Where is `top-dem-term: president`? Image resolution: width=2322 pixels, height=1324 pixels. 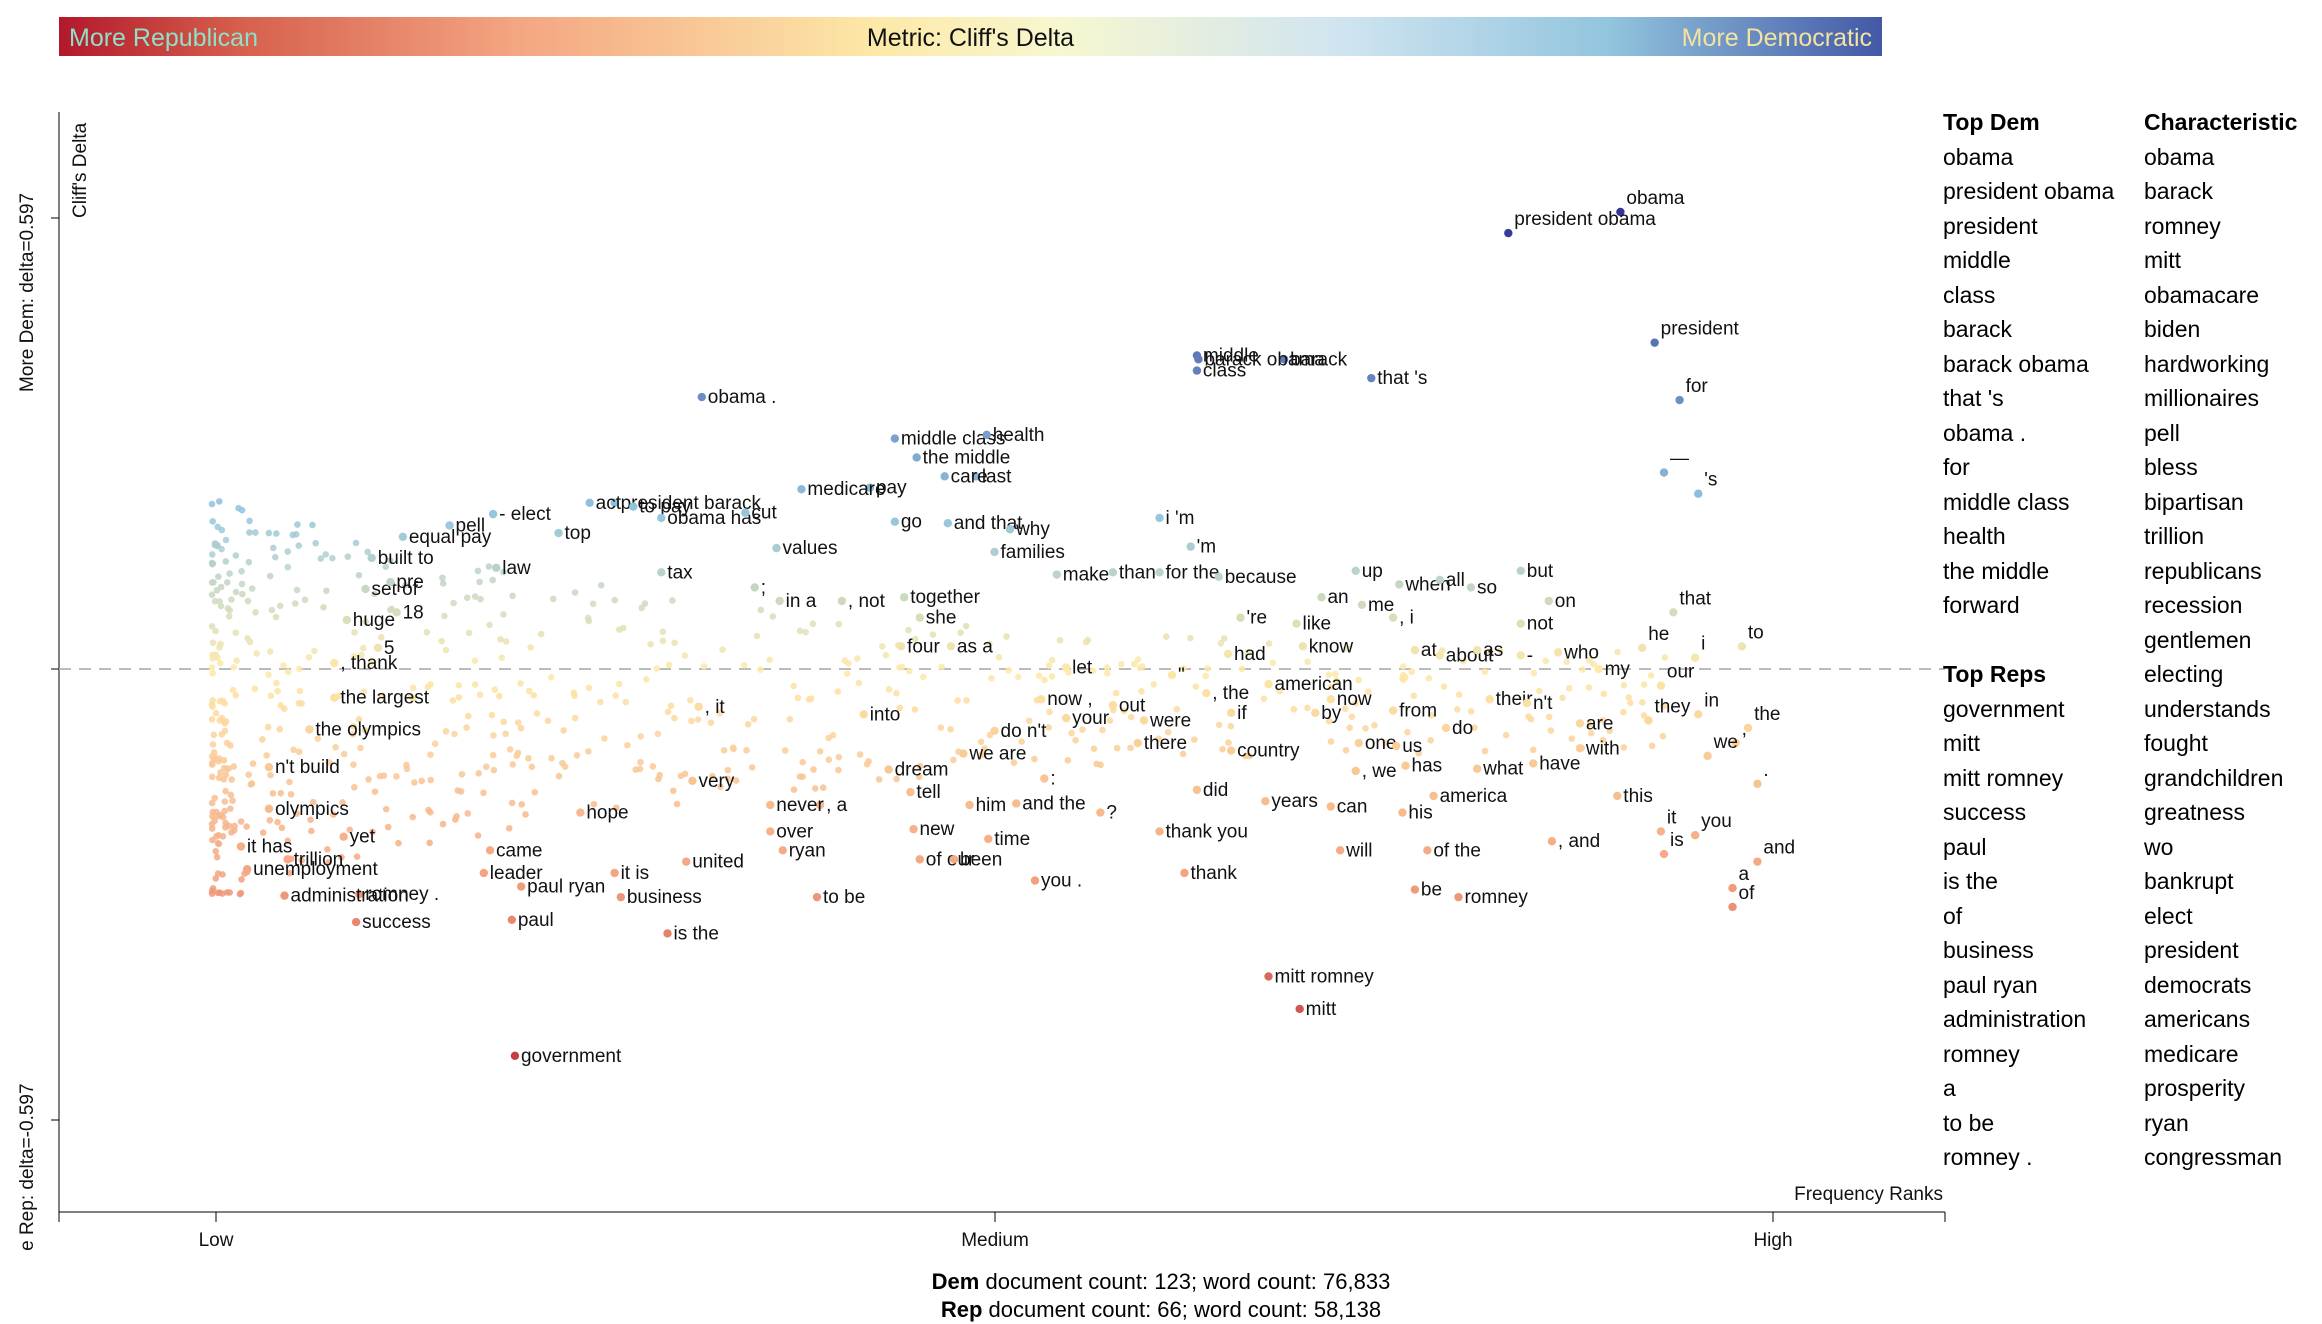 top-dem-term: president is located at coordinates (1990, 225).